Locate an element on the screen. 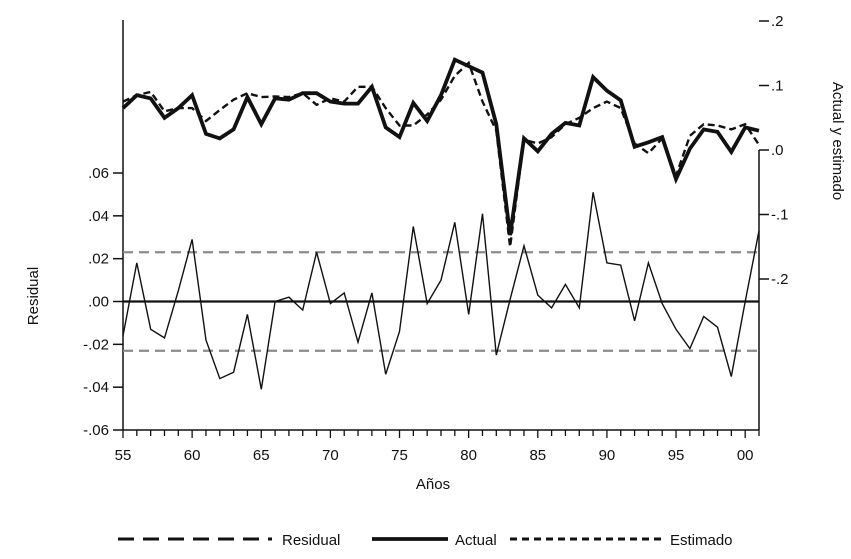 This screenshot has width=851, height=559. x-tick-label: 65 is located at coordinates (261, 455).